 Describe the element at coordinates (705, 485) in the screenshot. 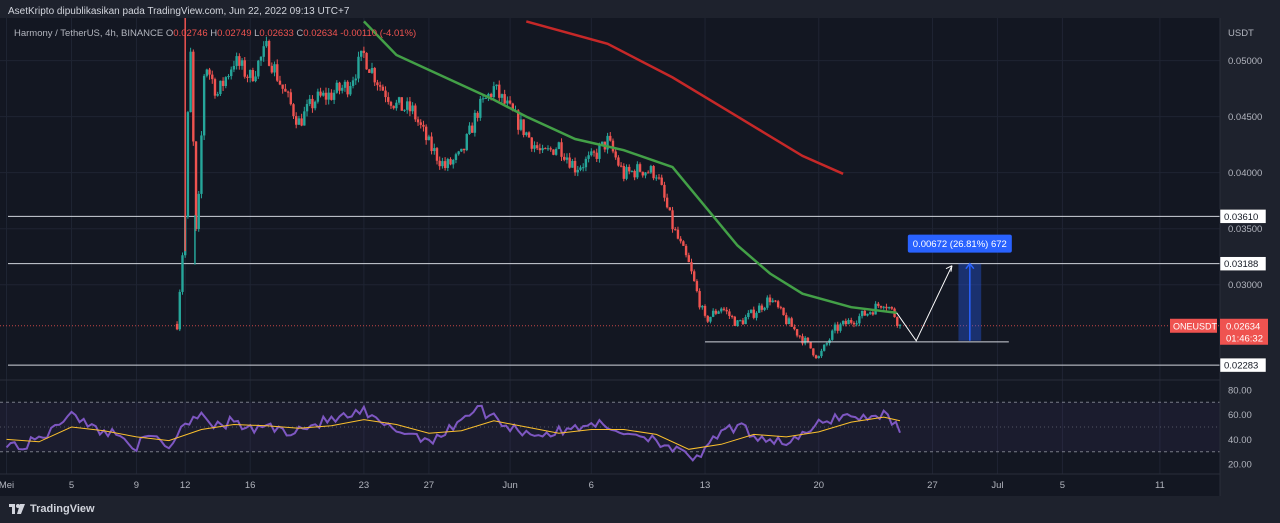

I see `time-tick-label: 13` at that location.